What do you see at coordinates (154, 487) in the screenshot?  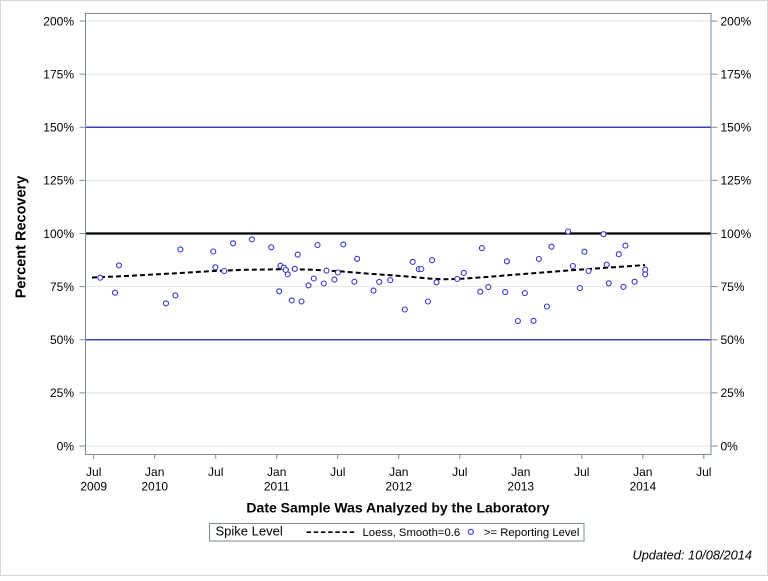 I see `svg-text: 2010` at bounding box center [154, 487].